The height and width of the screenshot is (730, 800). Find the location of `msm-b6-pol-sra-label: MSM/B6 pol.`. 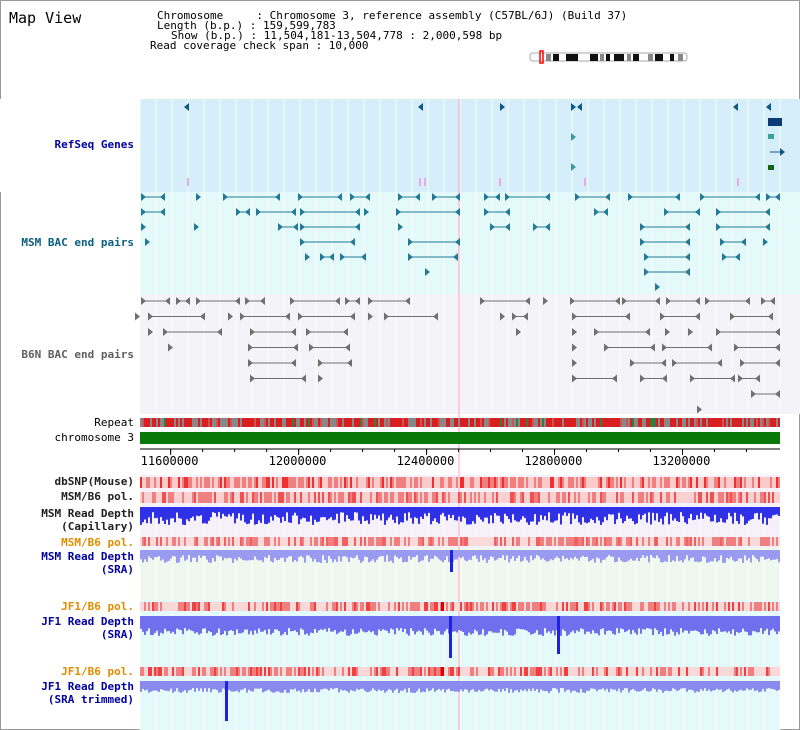

msm-b6-pol-sra-label: MSM/B6 pol. is located at coordinates (97, 542).